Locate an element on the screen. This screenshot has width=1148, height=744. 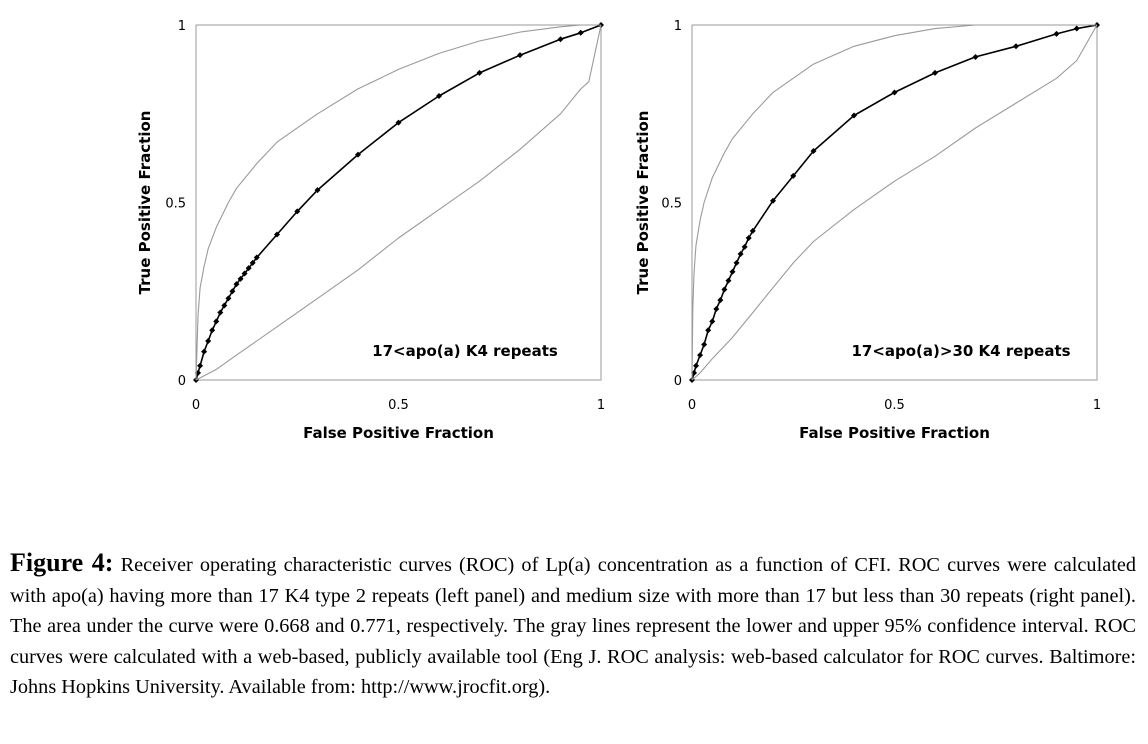
figure-label: Figure 4: is located at coordinates (62, 562).